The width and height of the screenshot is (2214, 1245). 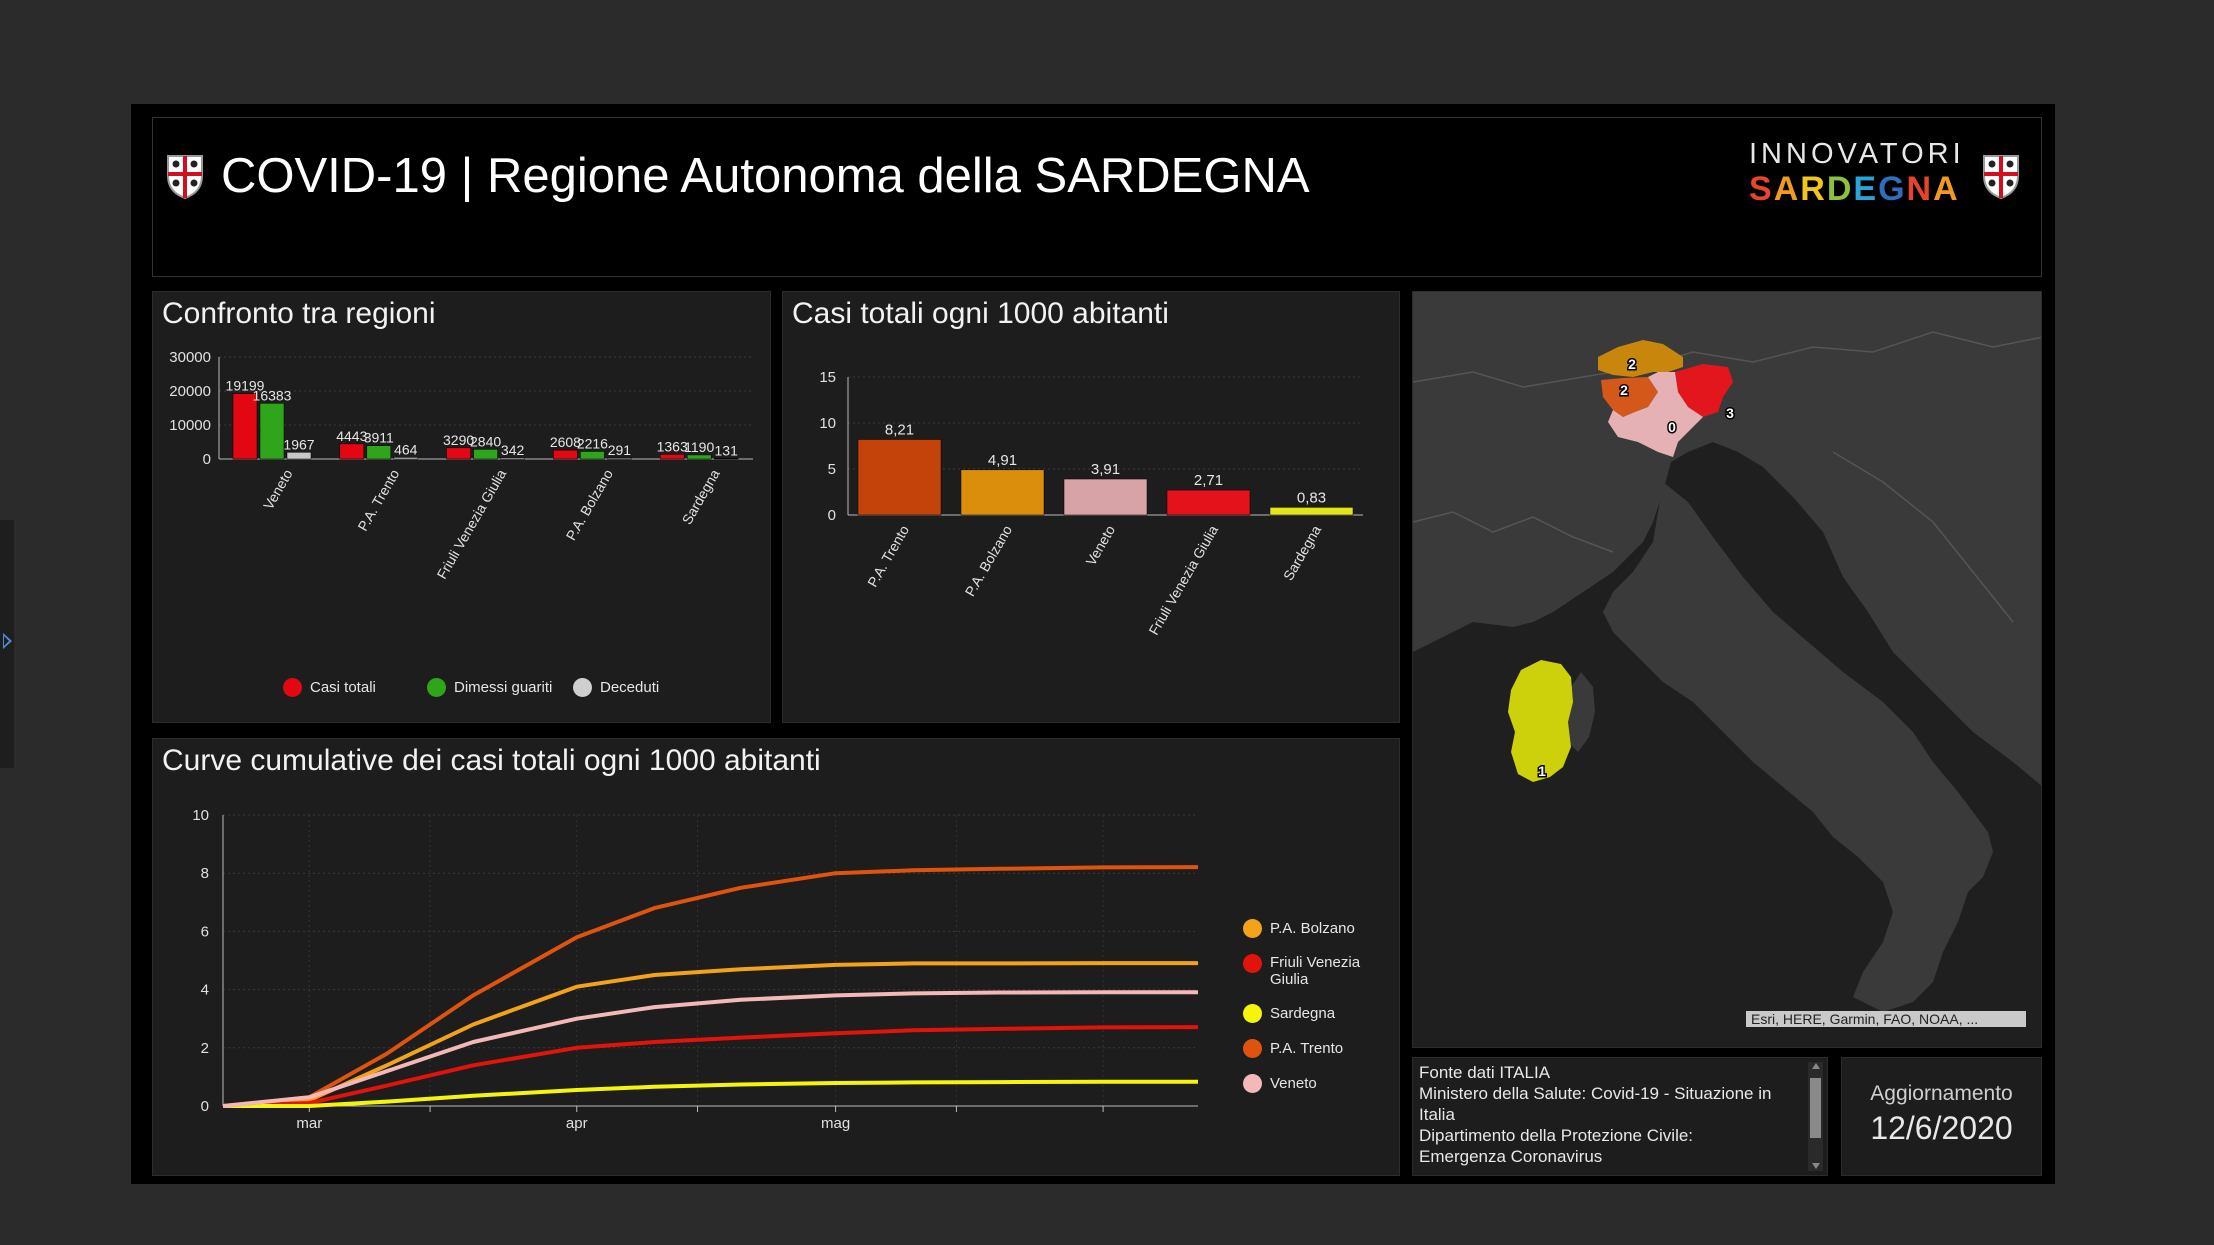 What do you see at coordinates (205, 990) in the screenshot?
I see `y-tick-label: 4` at bounding box center [205, 990].